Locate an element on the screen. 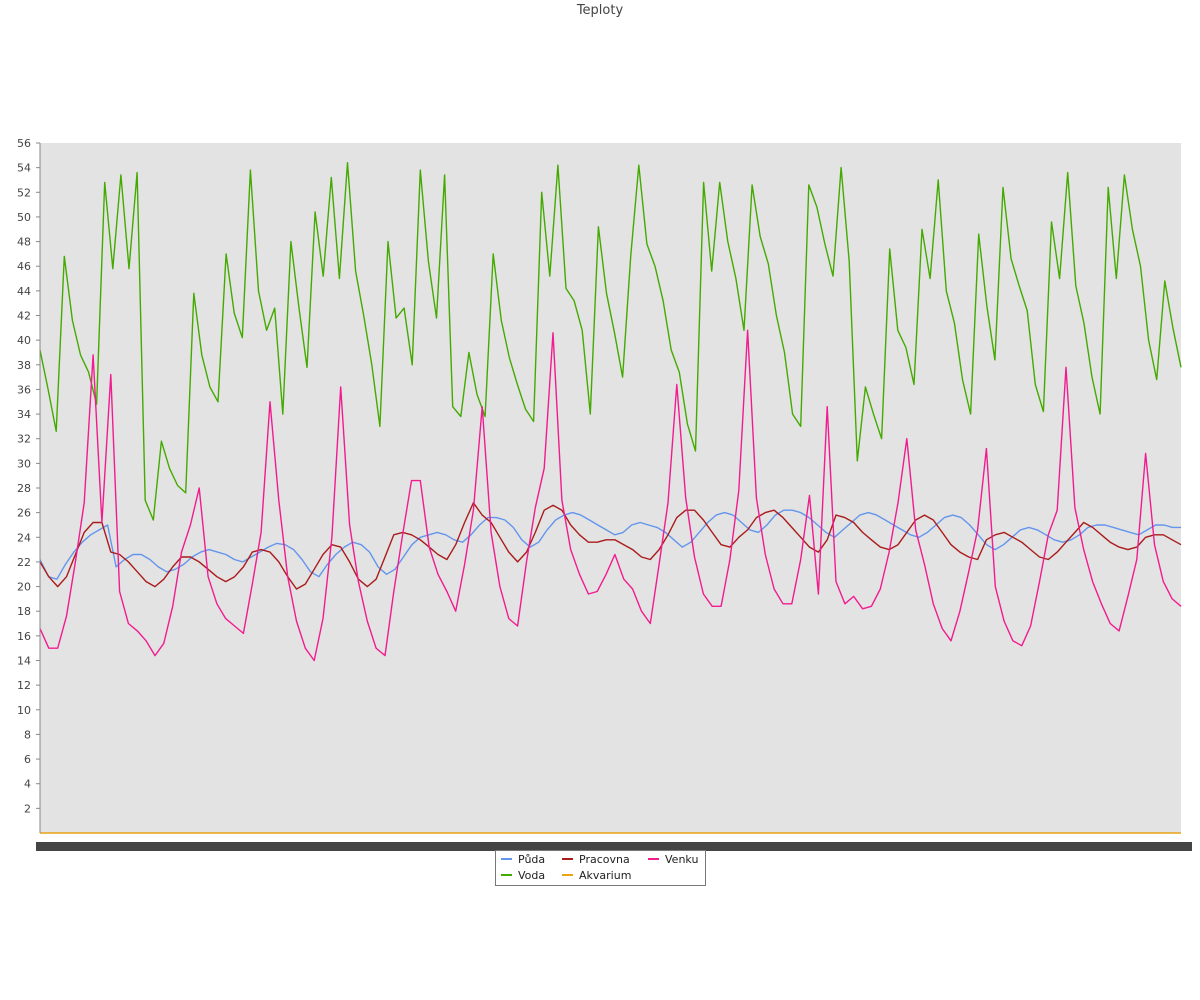  y-tick-label: 34 is located at coordinates (24, 414).